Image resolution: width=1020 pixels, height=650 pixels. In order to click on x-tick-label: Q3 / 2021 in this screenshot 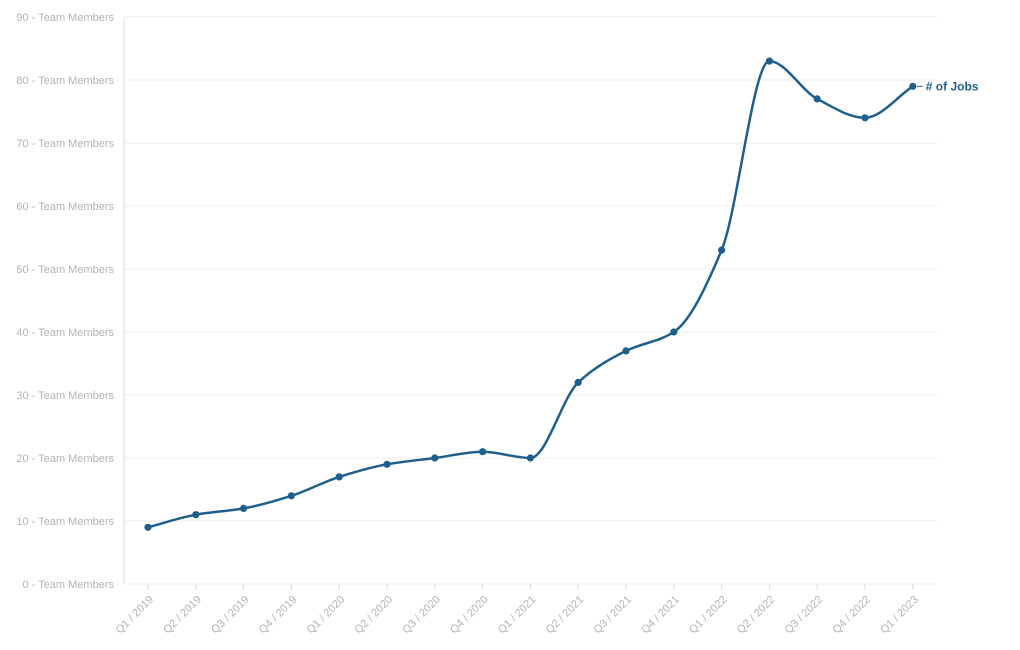, I will do `click(612, 615)`.